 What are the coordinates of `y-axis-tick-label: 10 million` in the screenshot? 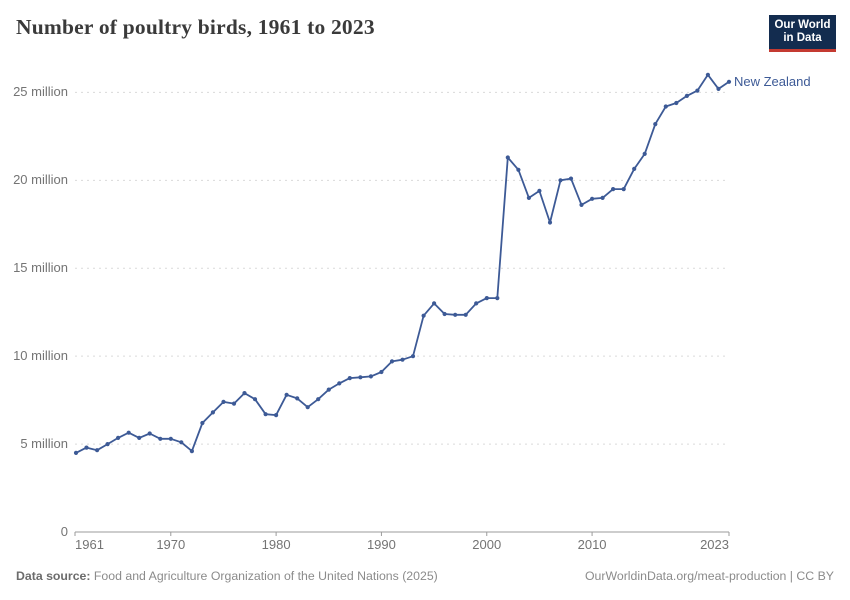 It's located at (40, 356).